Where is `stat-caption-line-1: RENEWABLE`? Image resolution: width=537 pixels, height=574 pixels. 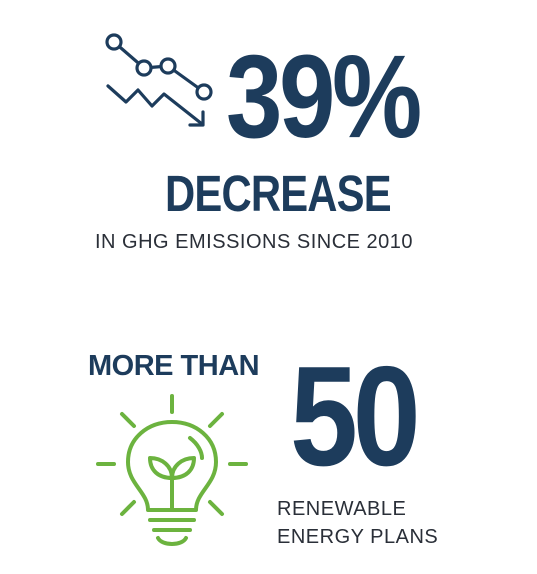
stat-caption-line-1: RENEWABLE is located at coordinates (342, 509).